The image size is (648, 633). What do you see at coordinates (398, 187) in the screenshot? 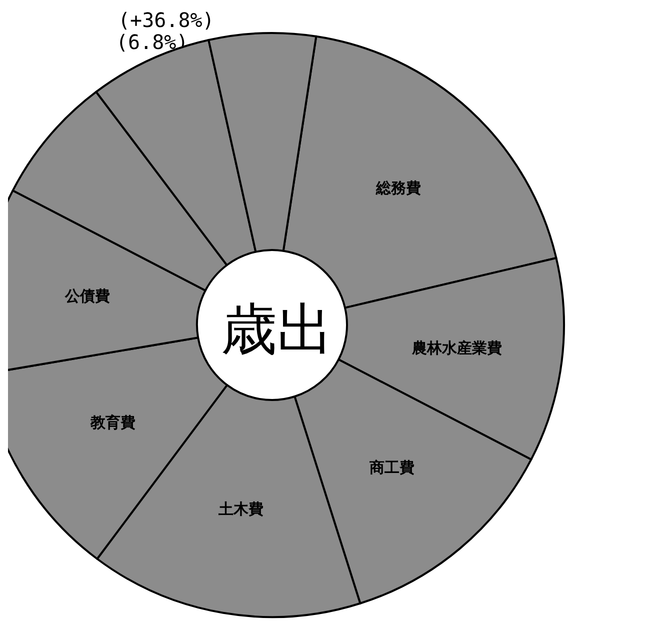
I see `slice-label: 総務費` at bounding box center [398, 187].